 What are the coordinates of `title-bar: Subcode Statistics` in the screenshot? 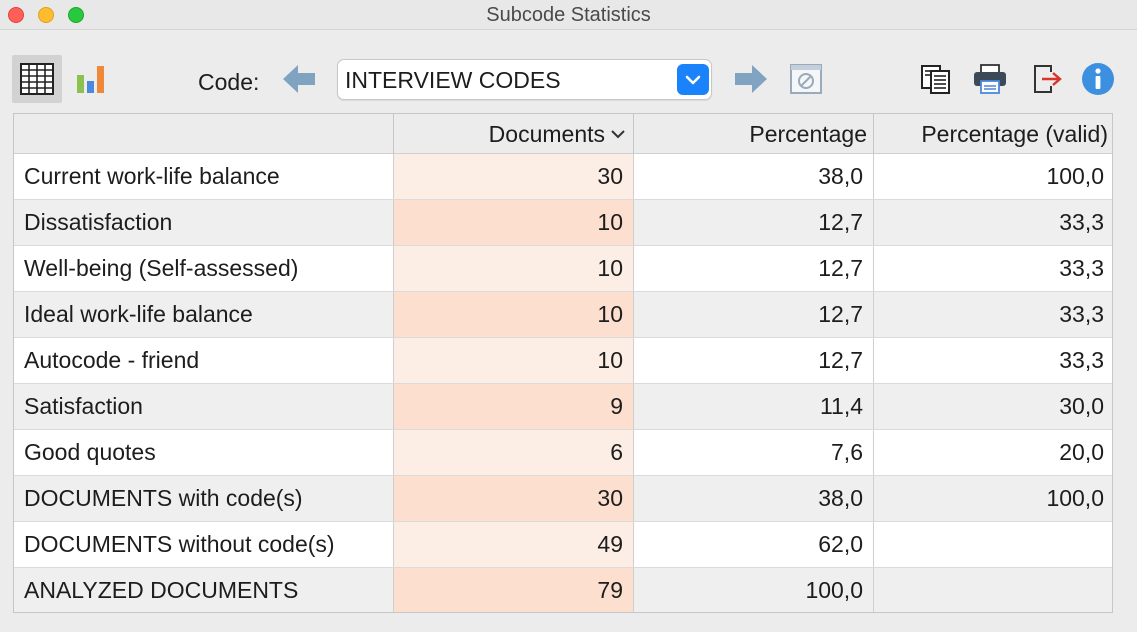 It's located at (568, 15).